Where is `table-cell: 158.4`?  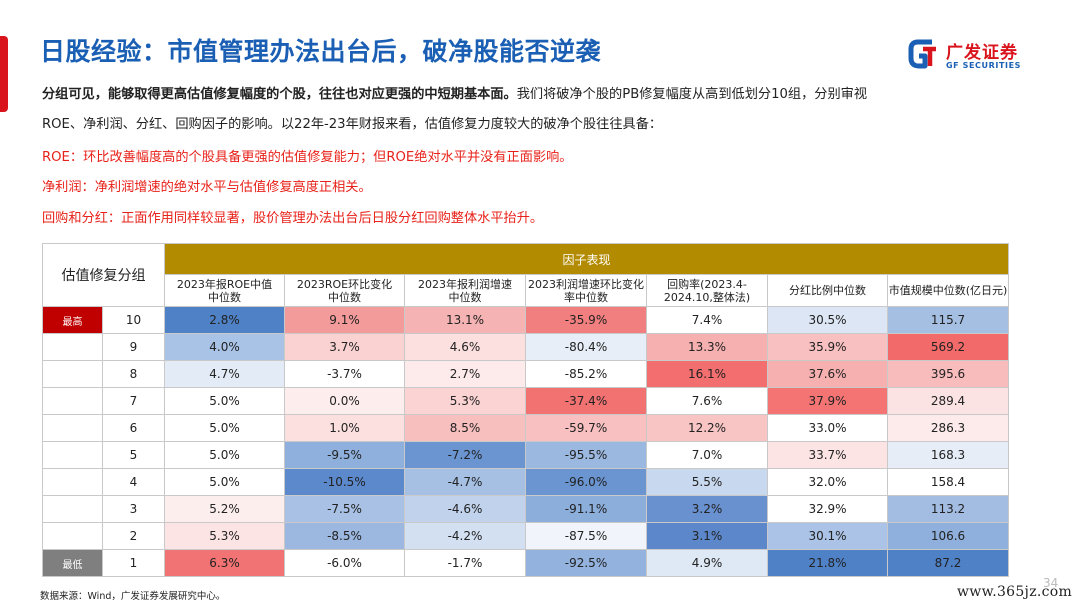 table-cell: 158.4 is located at coordinates (948, 482).